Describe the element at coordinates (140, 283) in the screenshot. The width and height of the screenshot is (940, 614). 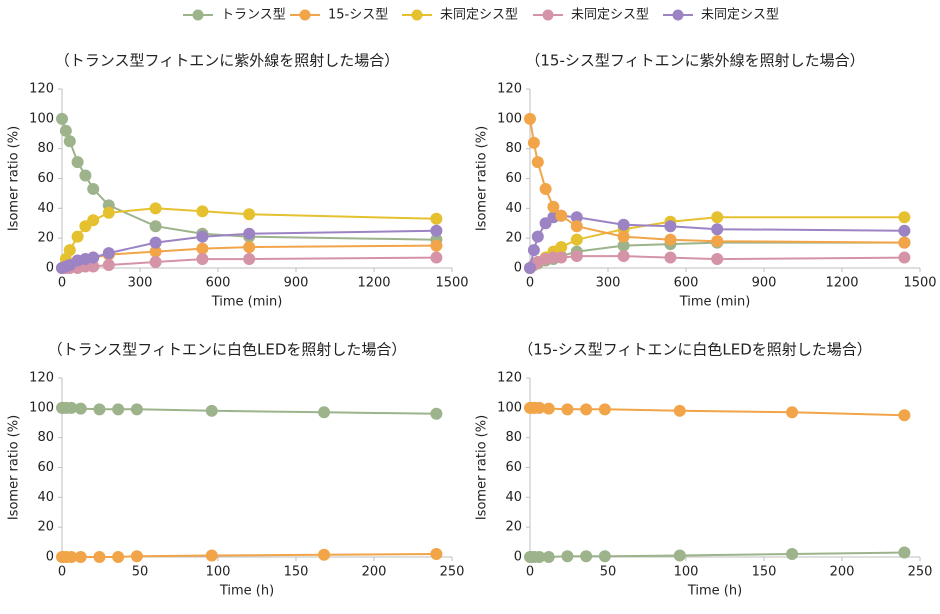
I see `x-tick-label: 300` at that location.